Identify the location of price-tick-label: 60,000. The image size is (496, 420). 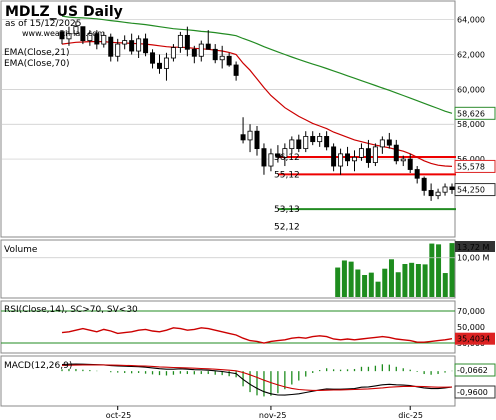
(471, 89).